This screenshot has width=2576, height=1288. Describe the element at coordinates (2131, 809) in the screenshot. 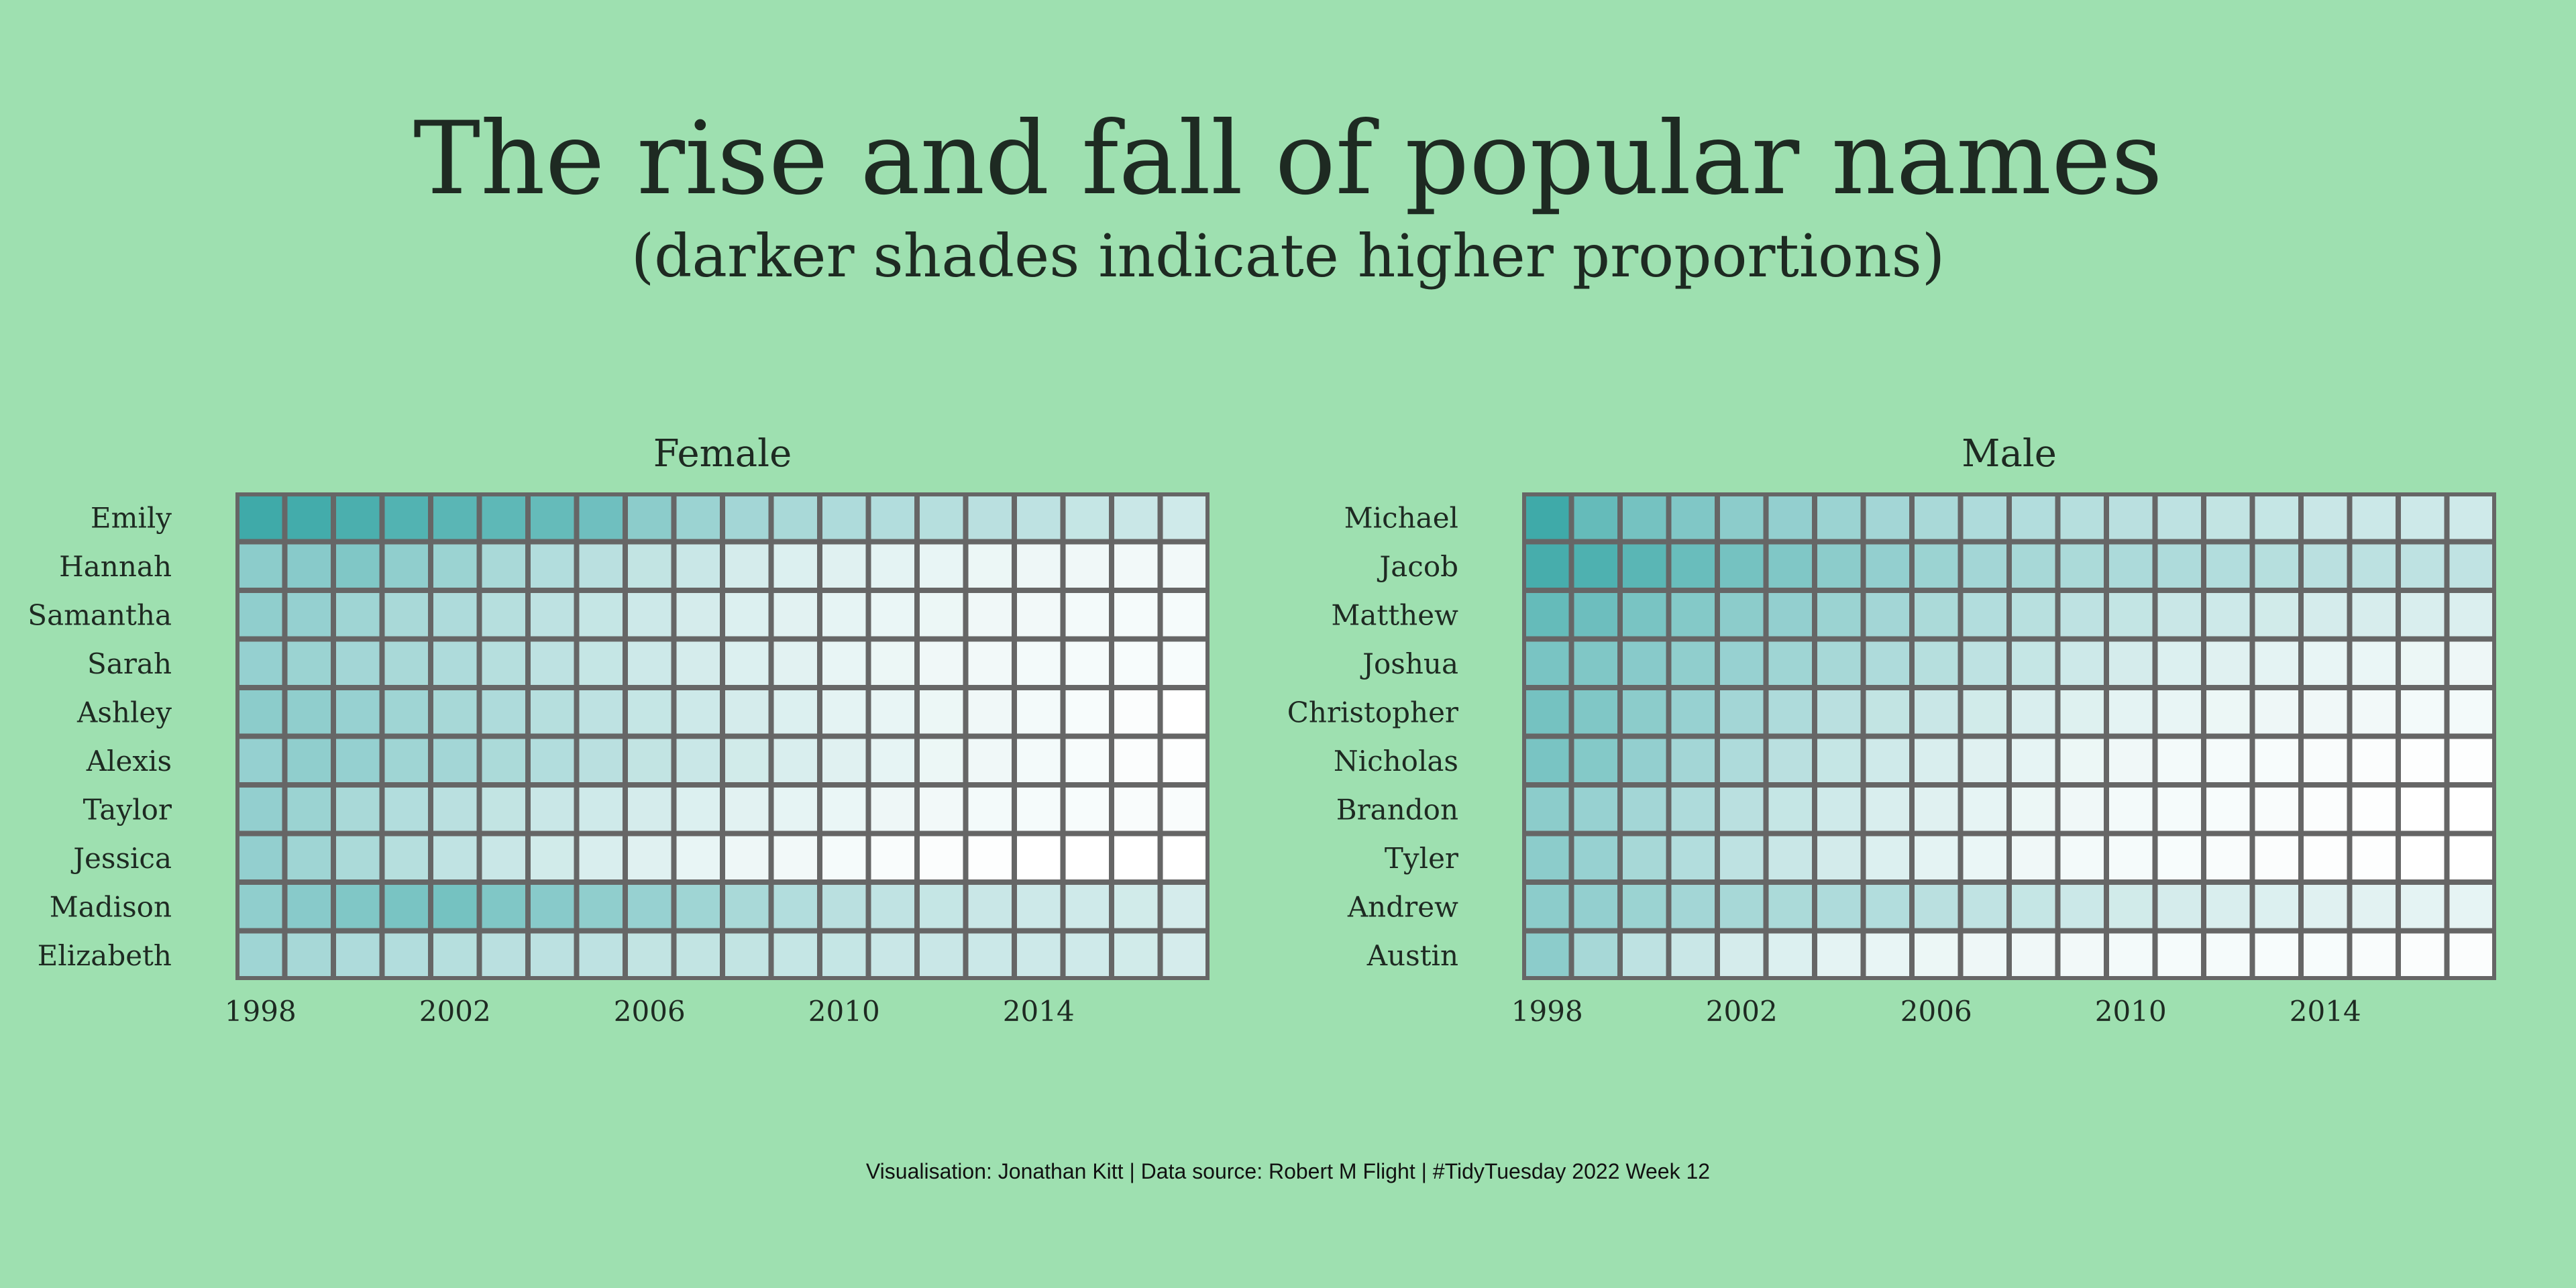

I see `heatmap-cell: Brandon 2010` at that location.